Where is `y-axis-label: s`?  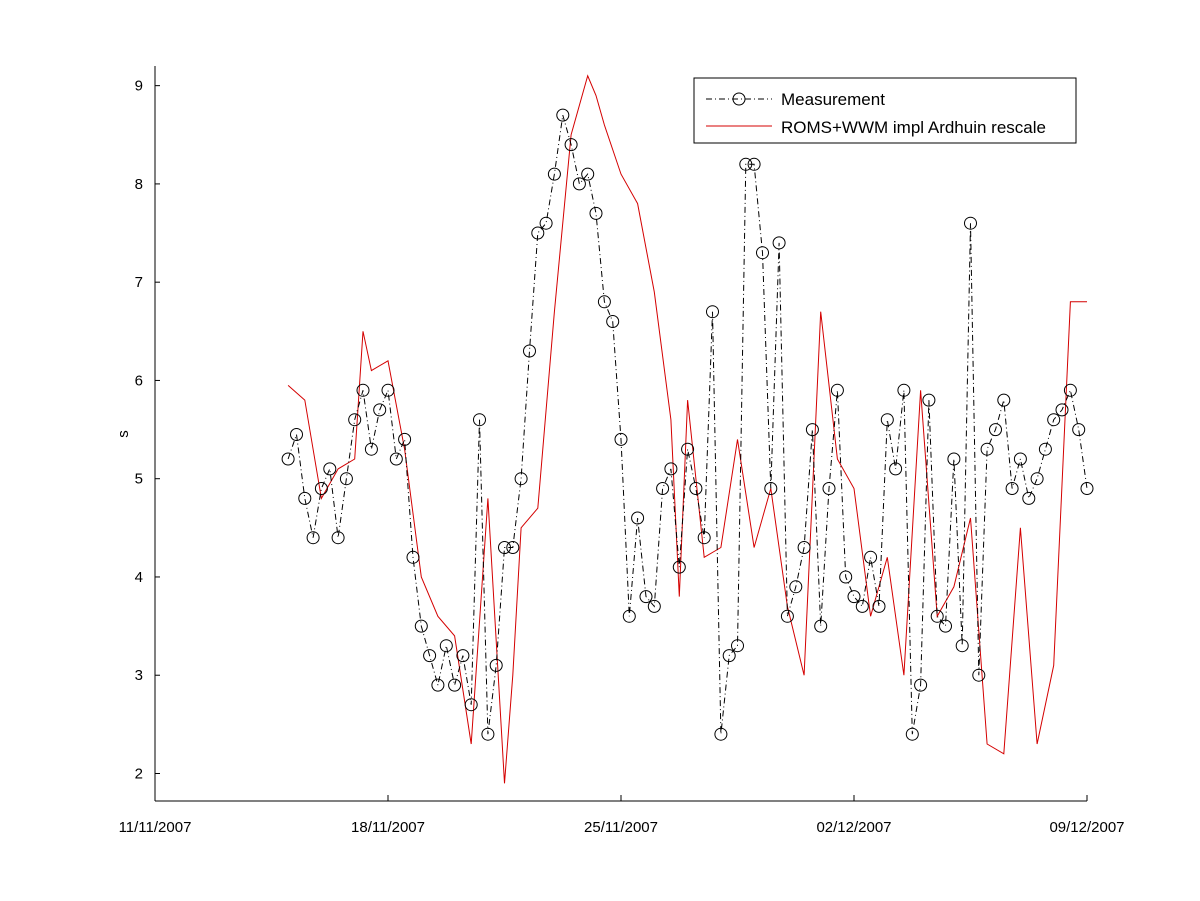 y-axis-label: s is located at coordinates (123, 434).